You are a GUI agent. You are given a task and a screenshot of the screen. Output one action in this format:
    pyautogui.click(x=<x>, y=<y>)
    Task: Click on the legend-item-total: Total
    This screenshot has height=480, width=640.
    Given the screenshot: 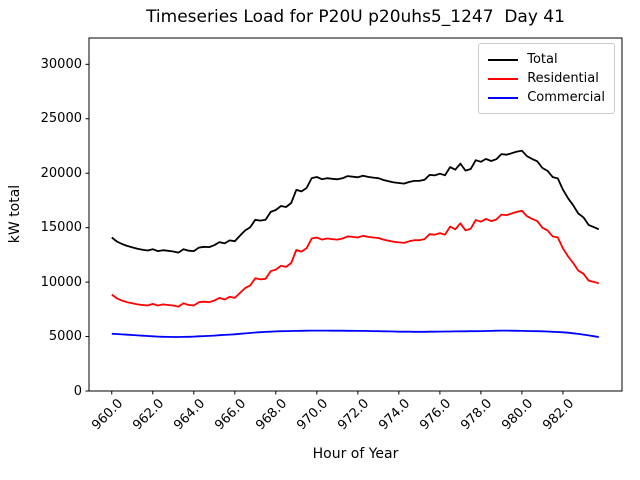 What is the action you would take?
    pyautogui.click(x=546, y=59)
    